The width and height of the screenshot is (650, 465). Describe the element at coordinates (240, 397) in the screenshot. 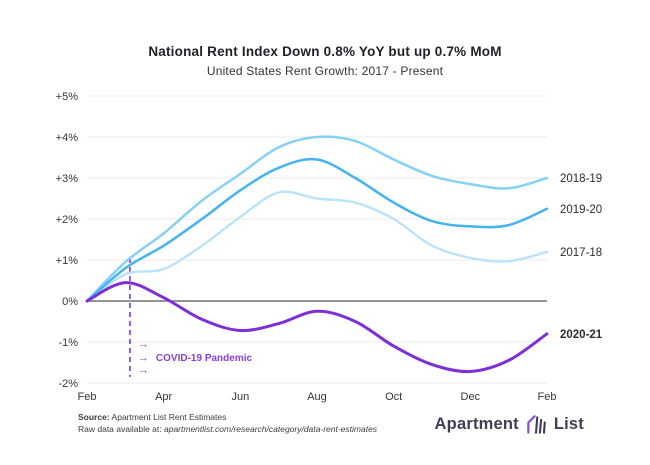

I see `x-axis-label: Jun` at that location.